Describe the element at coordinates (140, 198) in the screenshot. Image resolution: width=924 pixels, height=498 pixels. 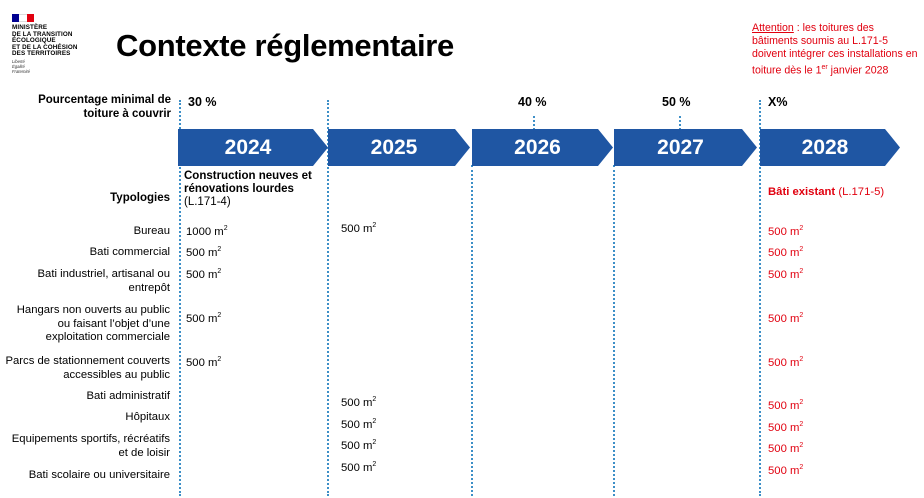
I see `typologies-label: Typologies` at that location.